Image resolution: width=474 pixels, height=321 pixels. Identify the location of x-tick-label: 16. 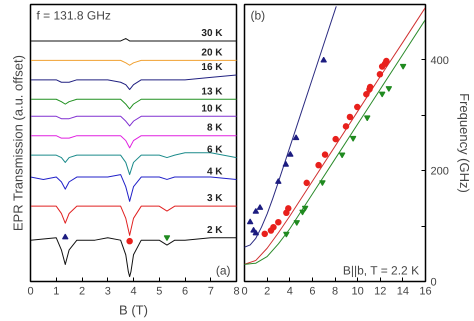
(425, 292).